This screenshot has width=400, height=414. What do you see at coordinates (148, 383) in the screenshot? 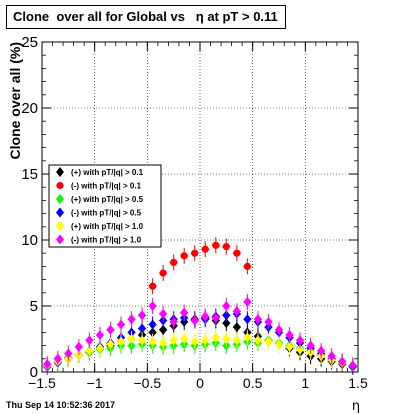
I see `x-tick-label: −0.5` at bounding box center [148, 383].